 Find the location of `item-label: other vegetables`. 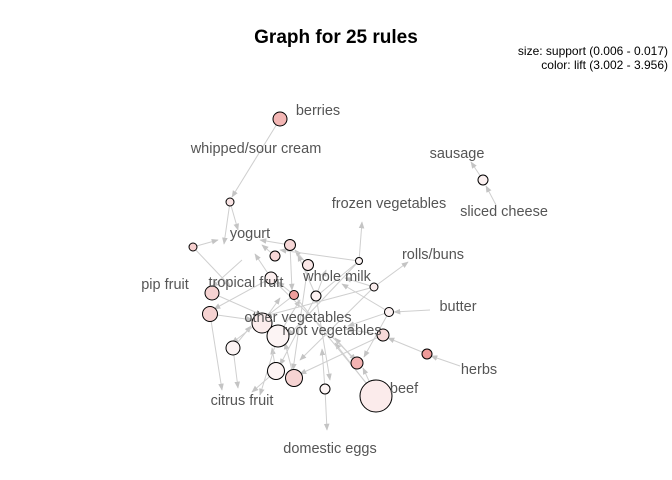

item-label: other vegetables is located at coordinates (297, 318).